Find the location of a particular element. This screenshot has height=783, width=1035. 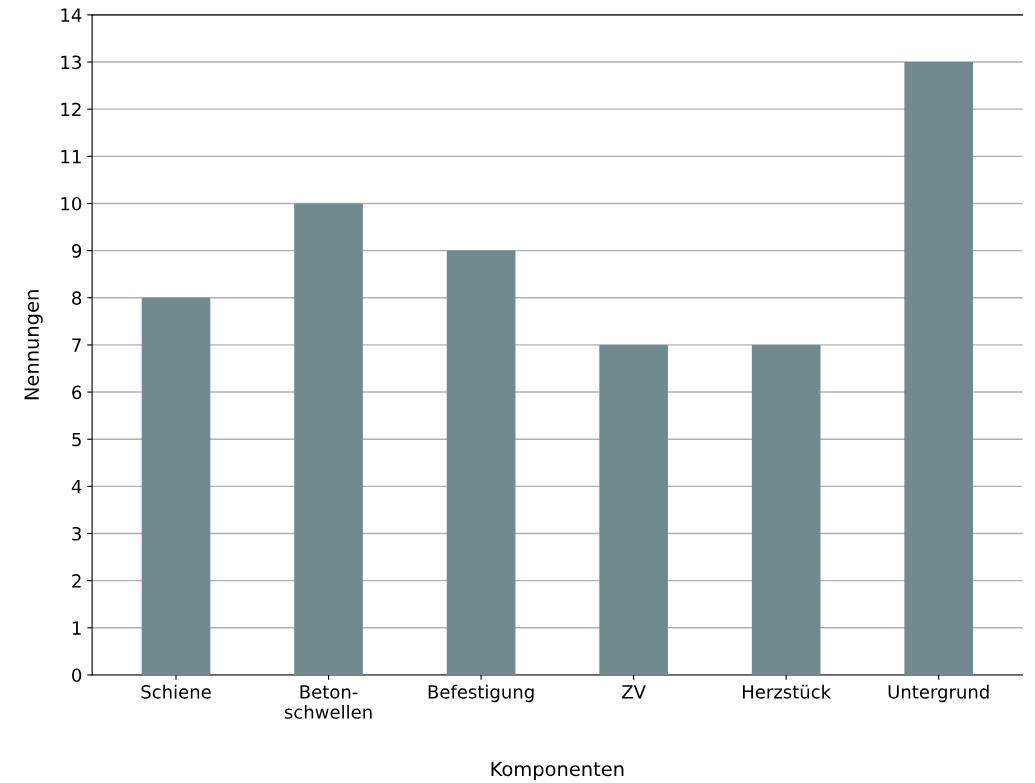

x-tick-label: Untergrund is located at coordinates (938, 693).